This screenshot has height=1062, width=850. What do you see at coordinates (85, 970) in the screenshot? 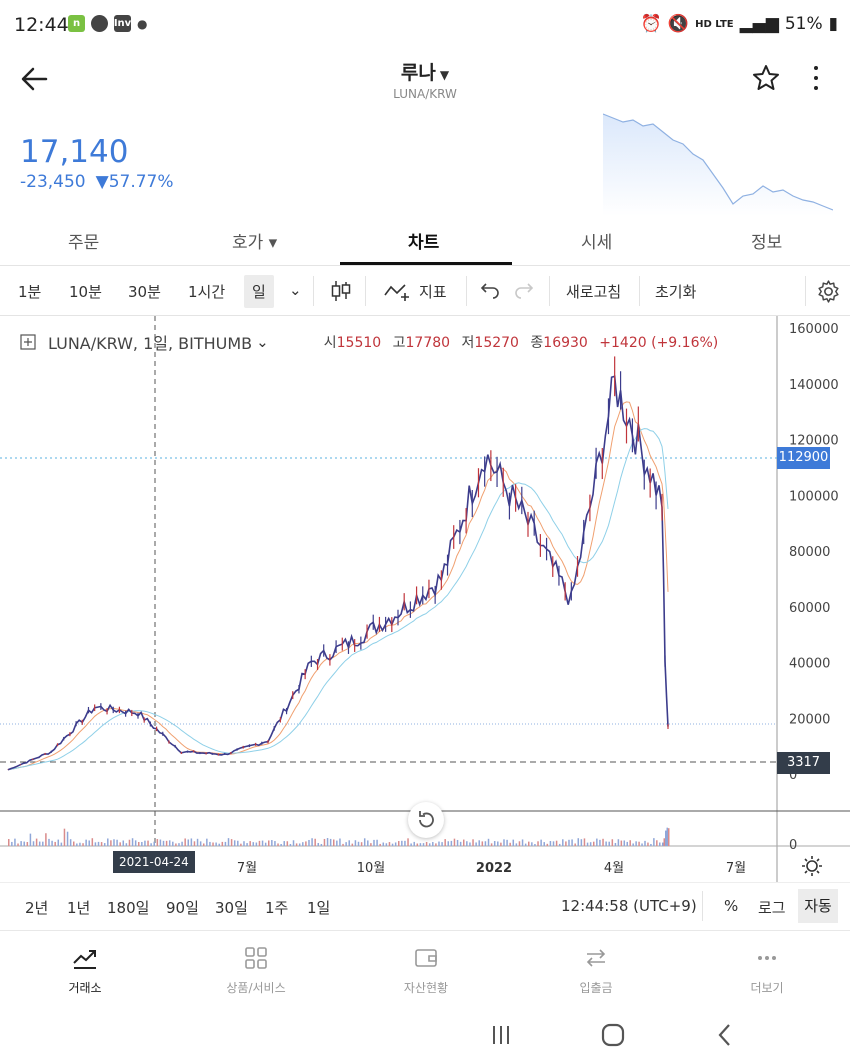
I see `nav-exchange: 거래소` at bounding box center [85, 970].